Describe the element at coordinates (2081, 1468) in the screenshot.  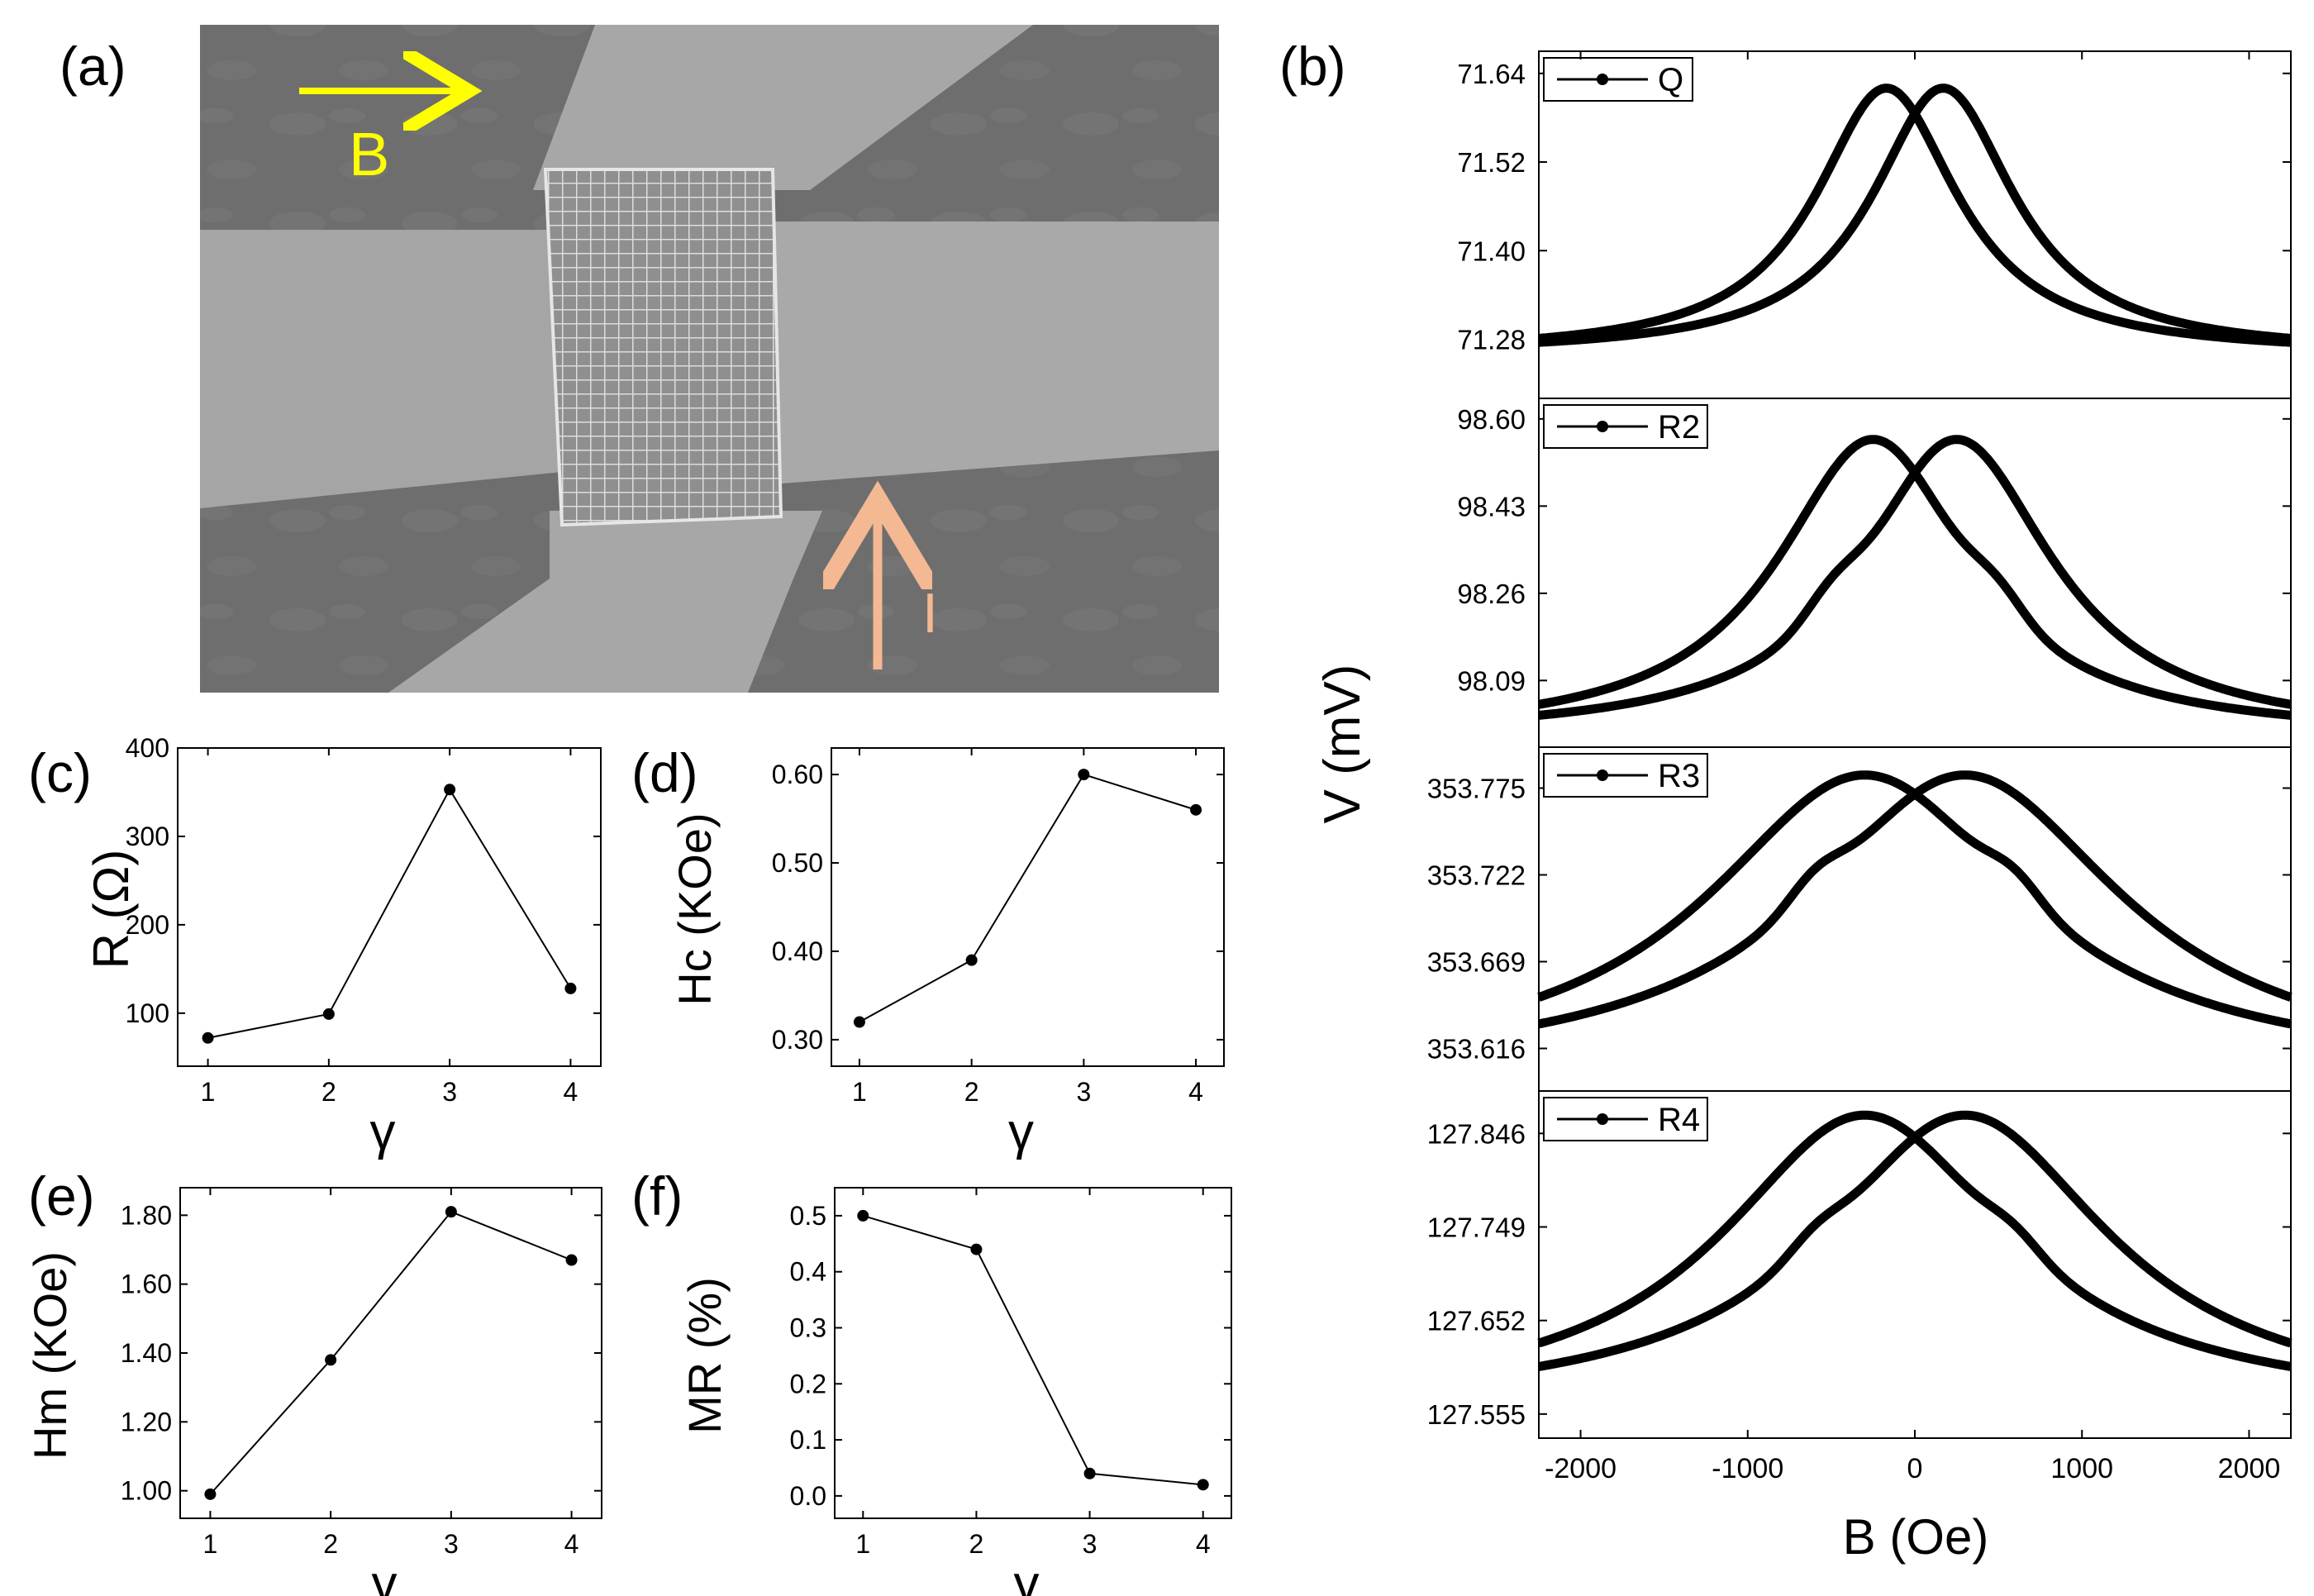
I see `x-tick-label: 1000` at that location.